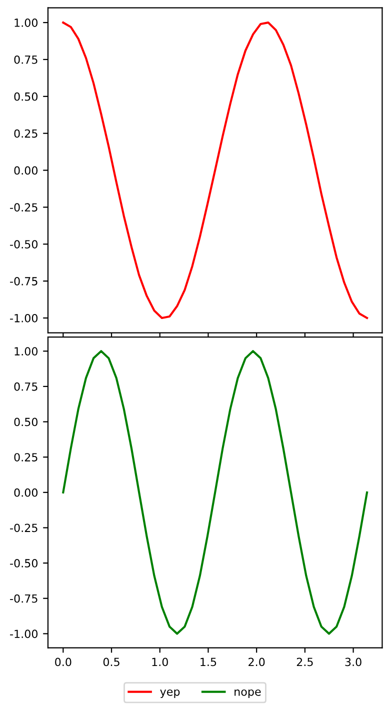 The image size is (390, 708). What do you see at coordinates (208, 662) in the screenshot?
I see `x-tick-label: 1.5` at bounding box center [208, 662].